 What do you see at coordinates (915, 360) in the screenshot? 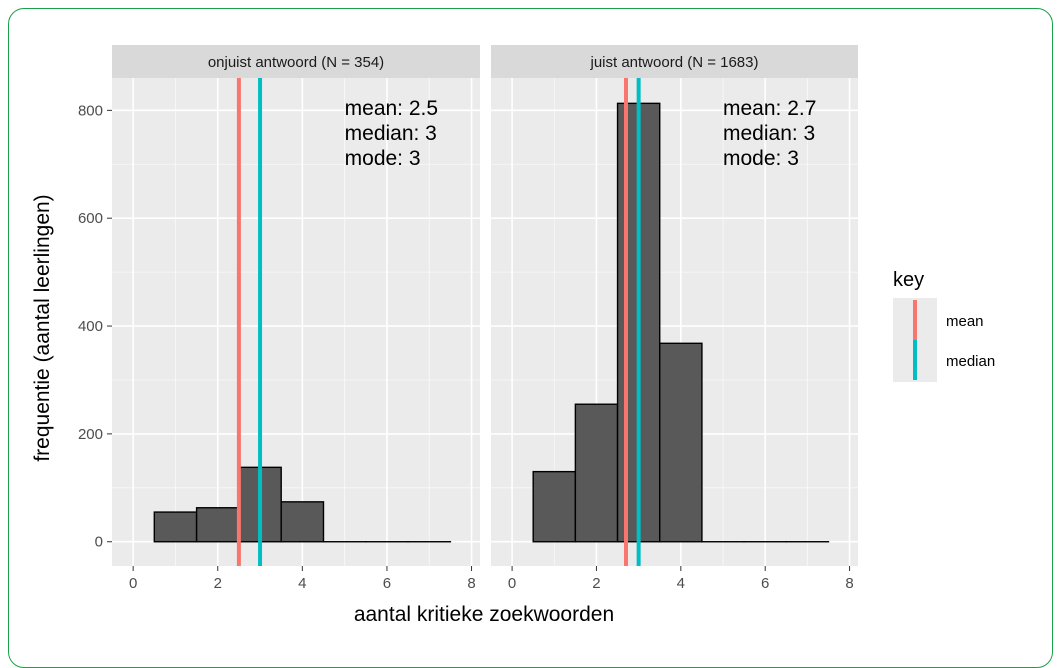
I see `legend-swatch-median` at bounding box center [915, 360].